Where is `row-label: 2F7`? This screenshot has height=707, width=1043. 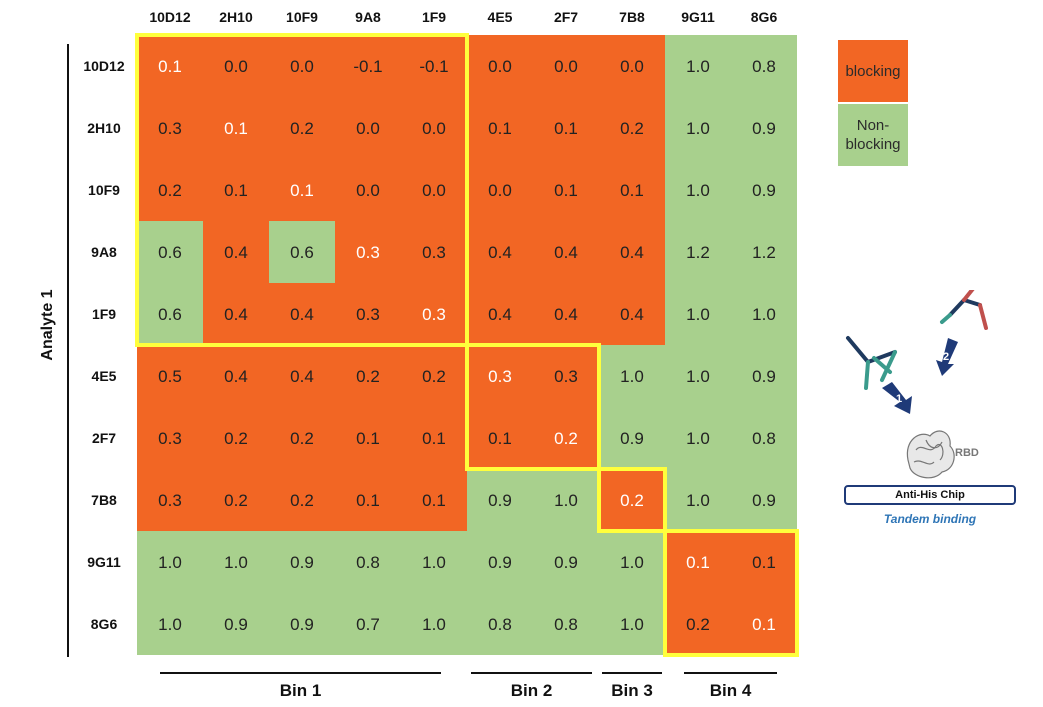
row-label: 2F7 is located at coordinates (104, 438).